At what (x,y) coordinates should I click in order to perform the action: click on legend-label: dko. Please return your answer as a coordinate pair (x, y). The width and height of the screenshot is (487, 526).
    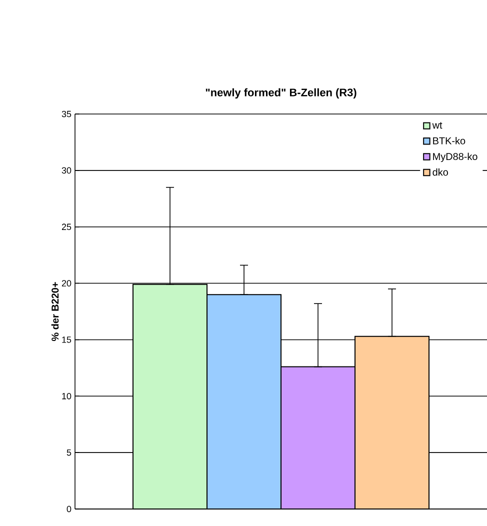
    Looking at the image, I should click on (440, 172).